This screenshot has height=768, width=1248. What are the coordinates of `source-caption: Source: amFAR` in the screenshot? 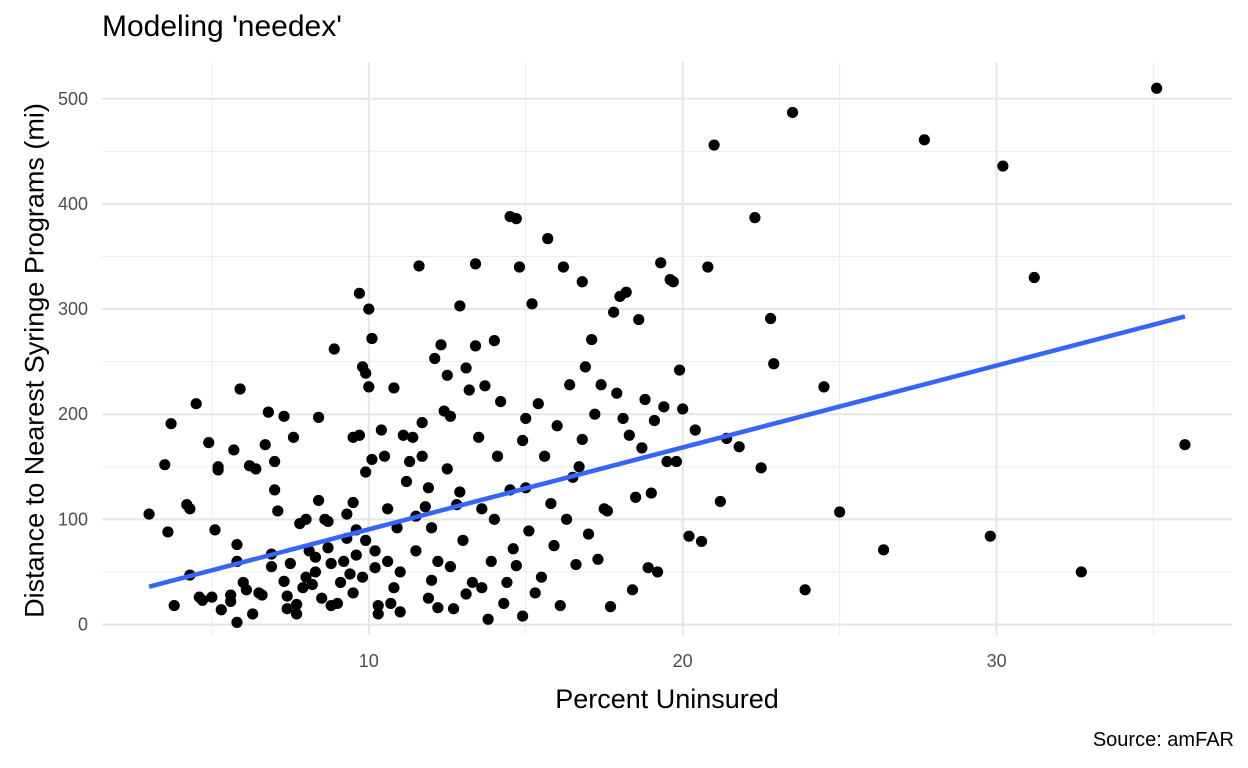 It's located at (1163, 740).